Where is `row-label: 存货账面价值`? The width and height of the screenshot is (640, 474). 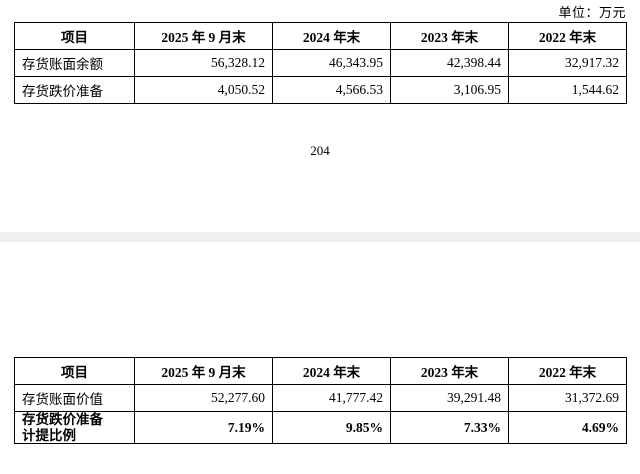
row-label: 存货账面价值 is located at coordinates (74, 398).